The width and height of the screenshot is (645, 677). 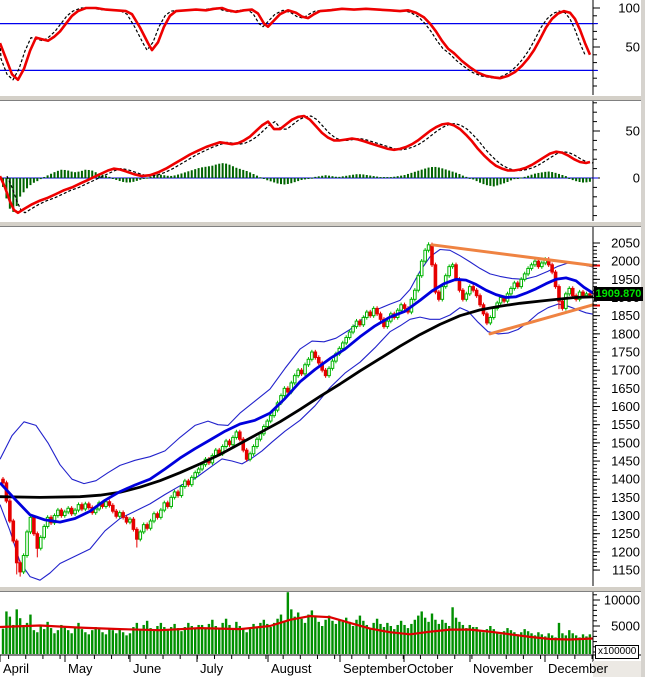 I want to click on right-edge-strip, so click(x=643, y=338).